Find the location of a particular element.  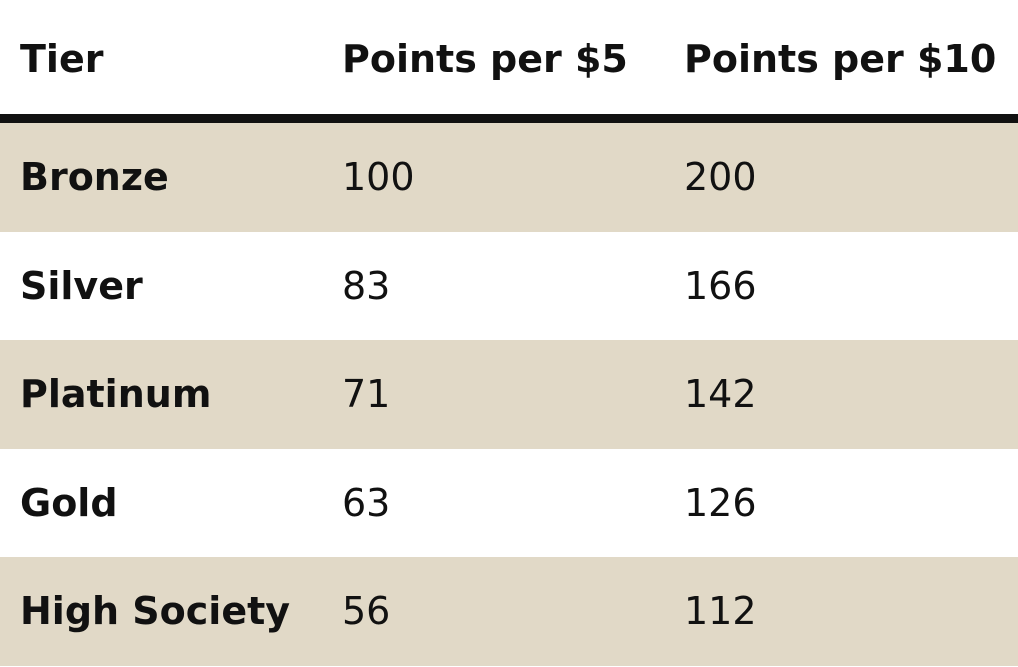

header-cell: Points per $10 is located at coordinates (840, 59).